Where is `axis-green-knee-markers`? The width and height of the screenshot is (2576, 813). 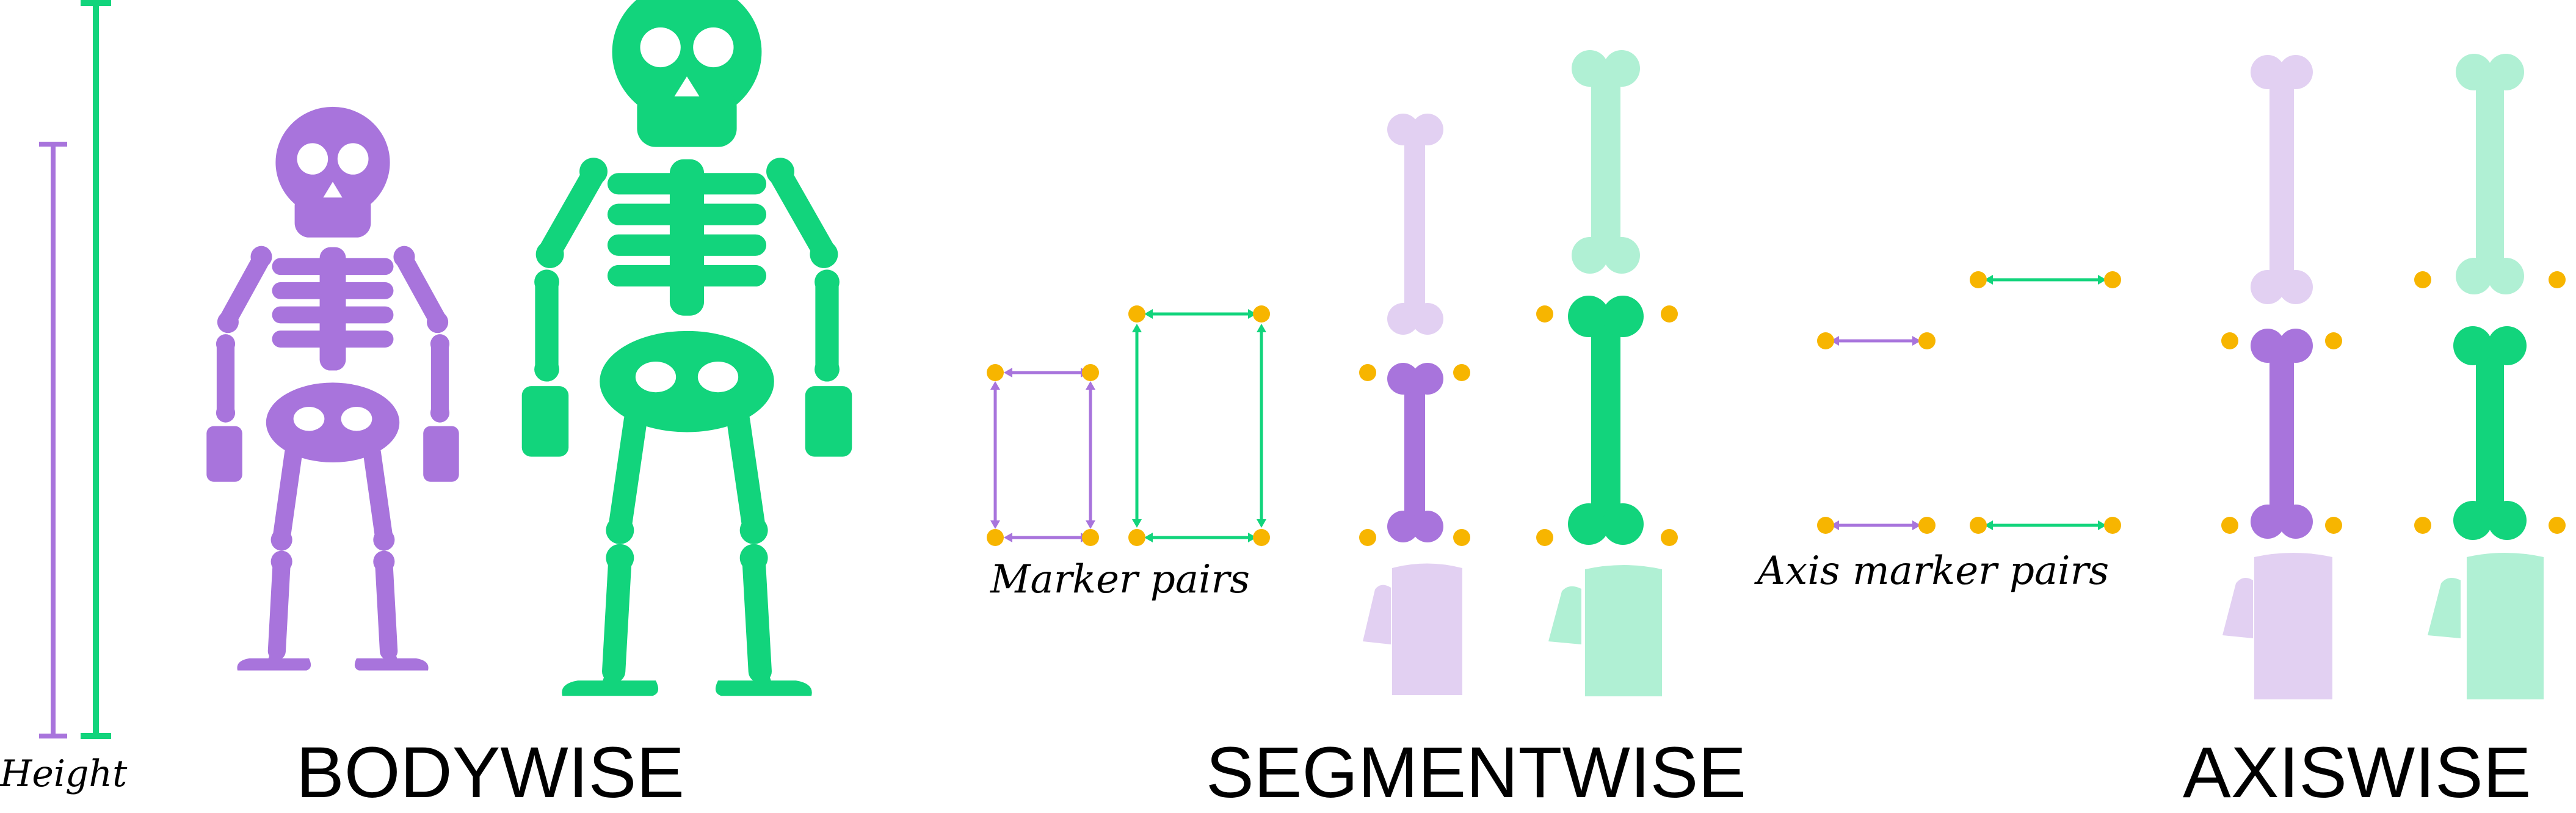
axis-green-knee-markers is located at coordinates (2490, 403).